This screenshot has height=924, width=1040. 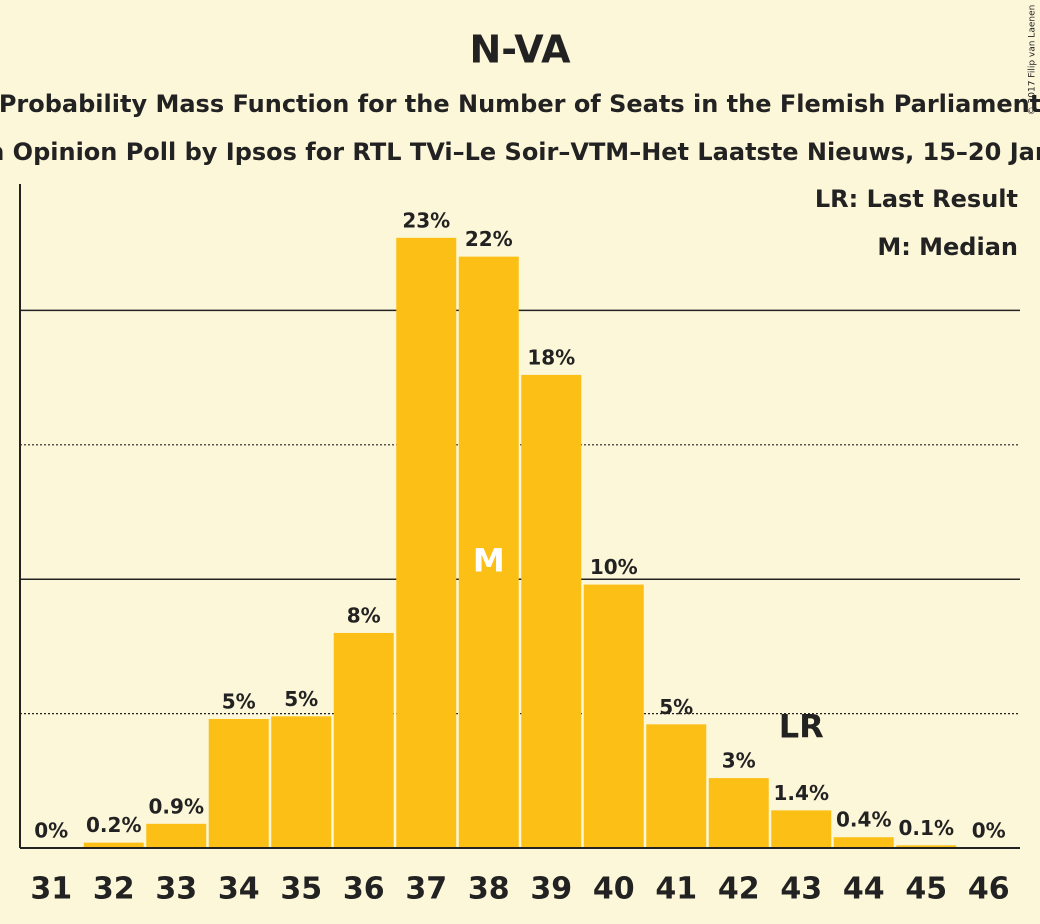 I want to click on value-label: 23%, so click(x=426, y=220).